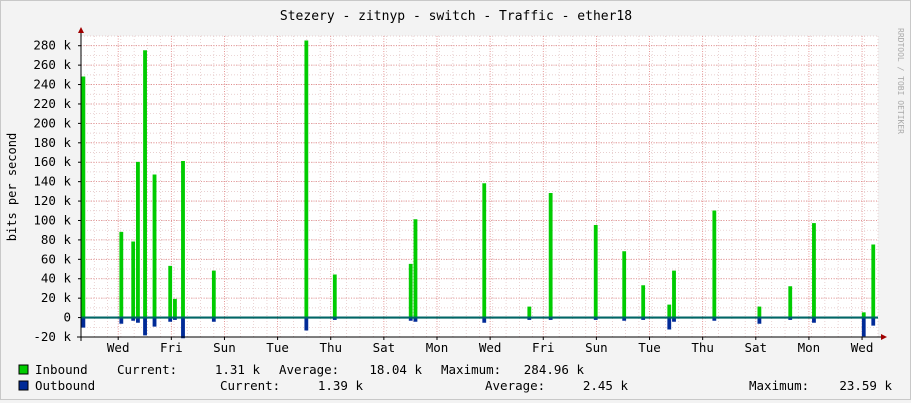  I want to click on y-tick-label: 260 k, so click(52, 64).